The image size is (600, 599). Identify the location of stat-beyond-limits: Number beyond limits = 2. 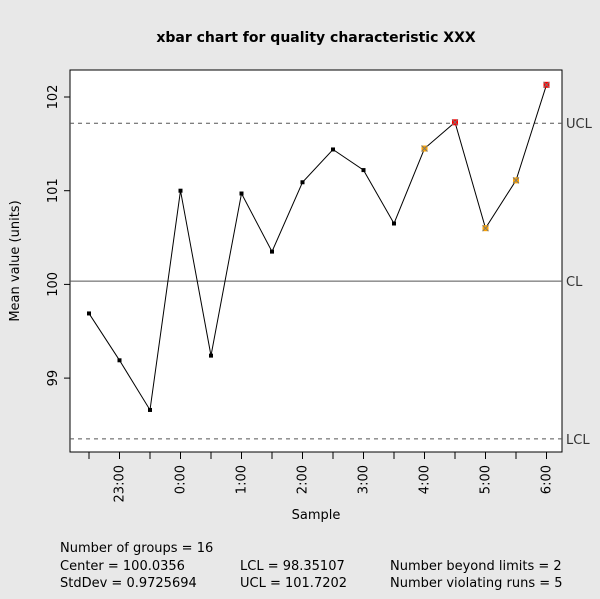
(476, 566).